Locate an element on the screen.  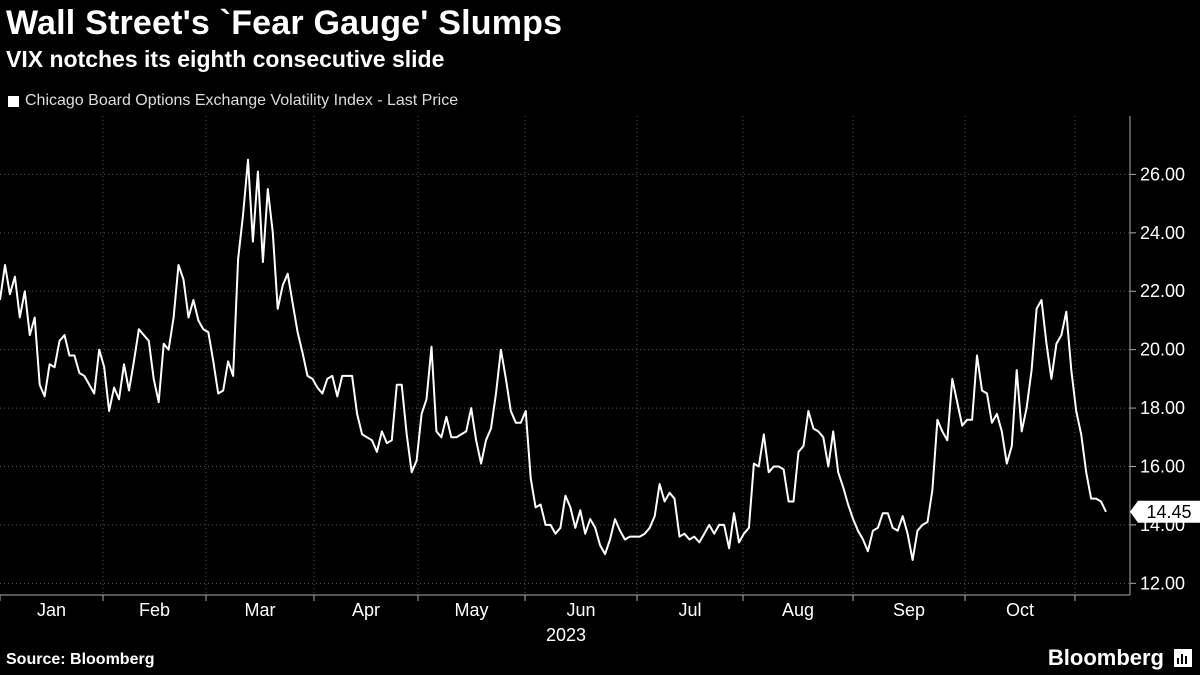
y-tick-label: 26.00 is located at coordinates (1162, 174).